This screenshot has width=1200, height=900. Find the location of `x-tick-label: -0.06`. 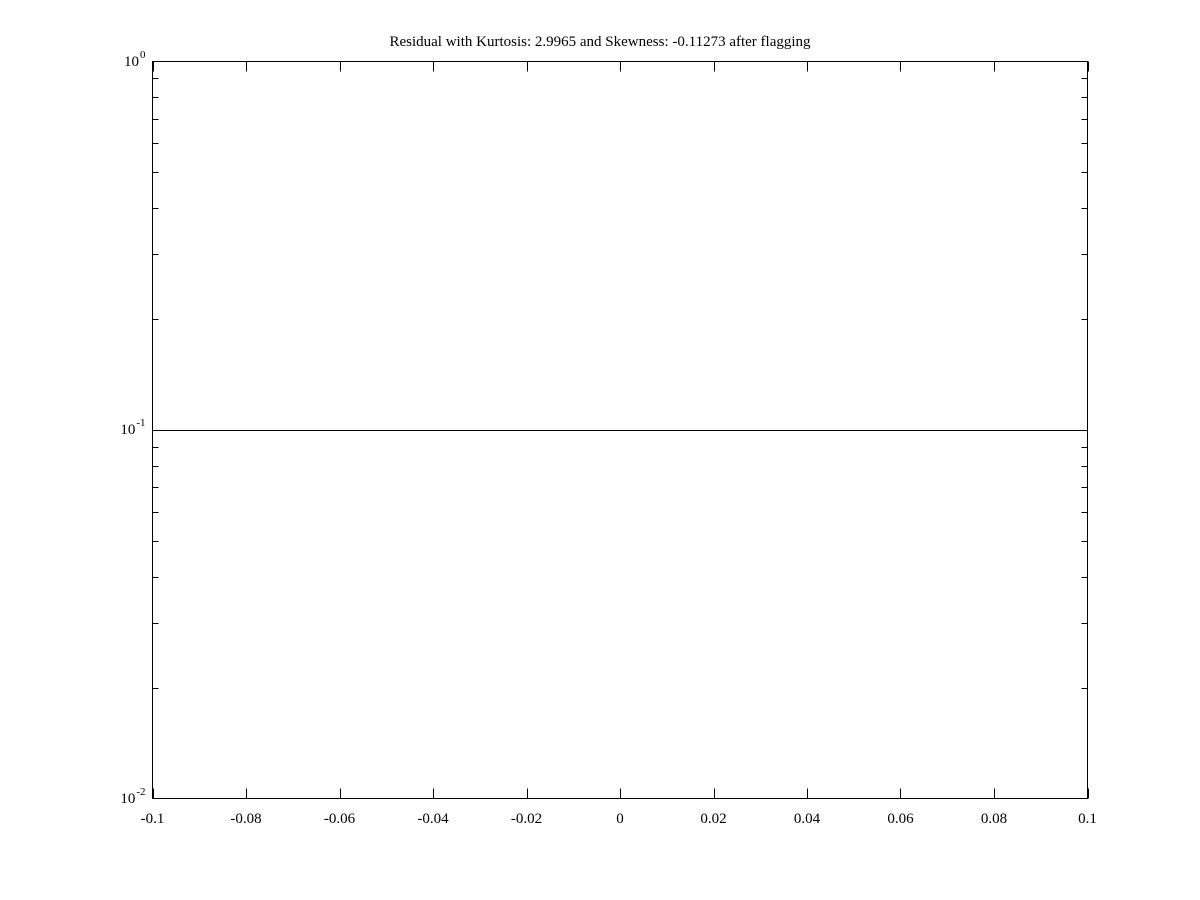

x-tick-label: -0.06 is located at coordinates (339, 818).